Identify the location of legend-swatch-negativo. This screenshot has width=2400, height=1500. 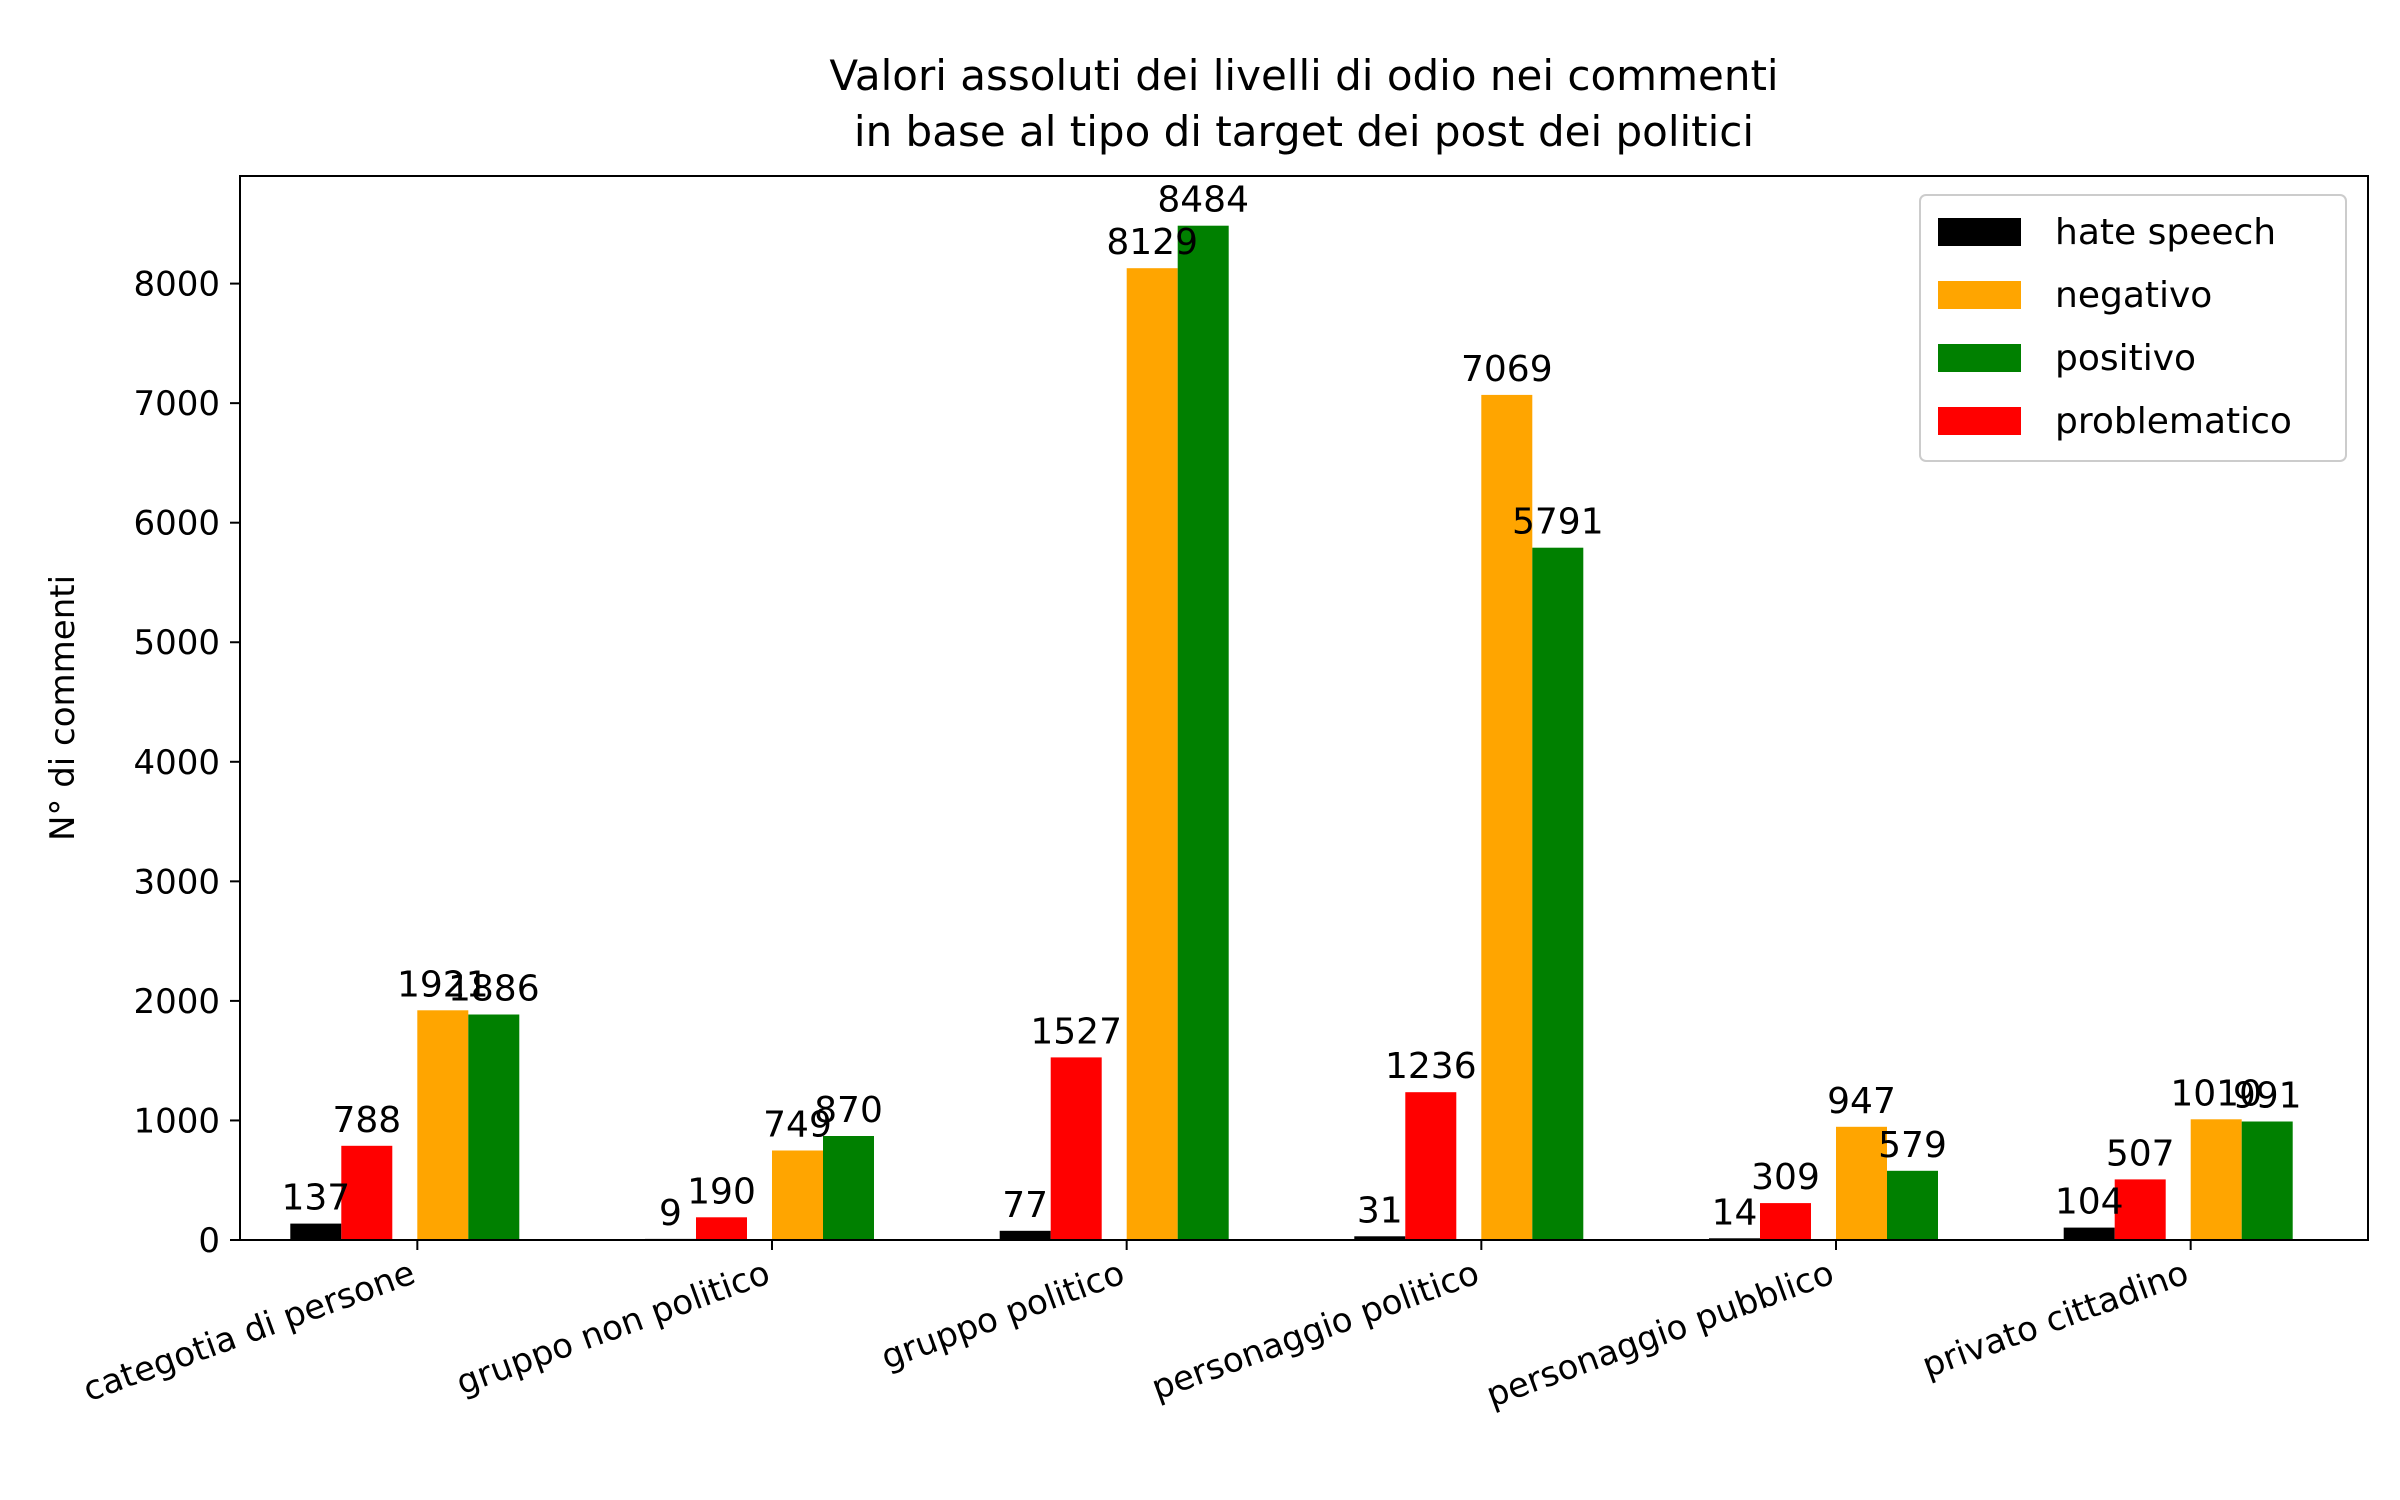
(1979, 295).